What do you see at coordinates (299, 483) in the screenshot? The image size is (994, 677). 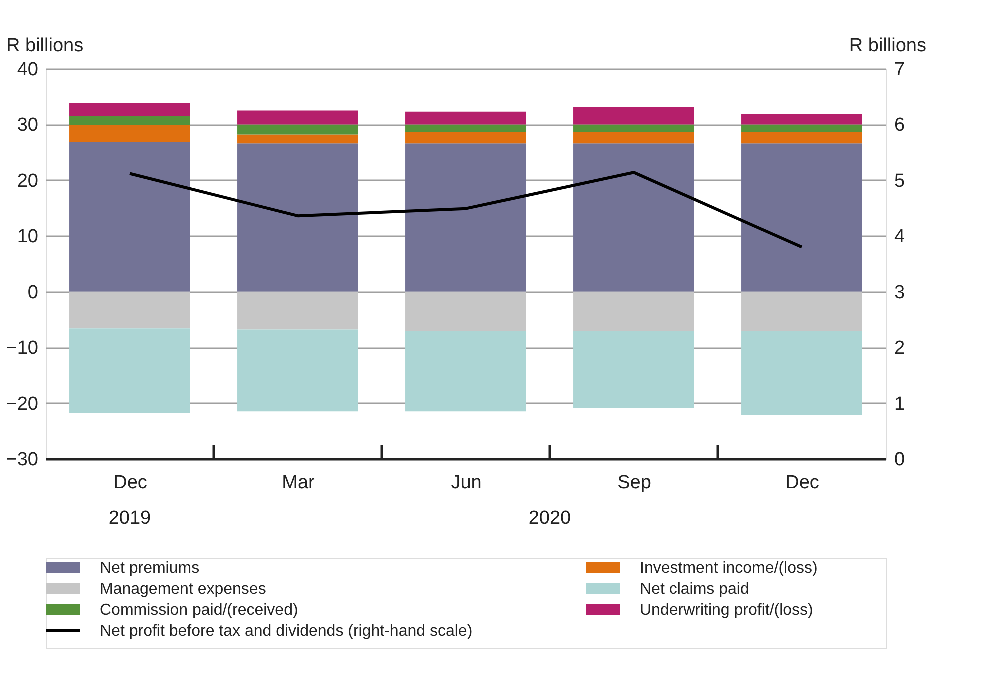 I see `x-tick-label: Mar` at bounding box center [299, 483].